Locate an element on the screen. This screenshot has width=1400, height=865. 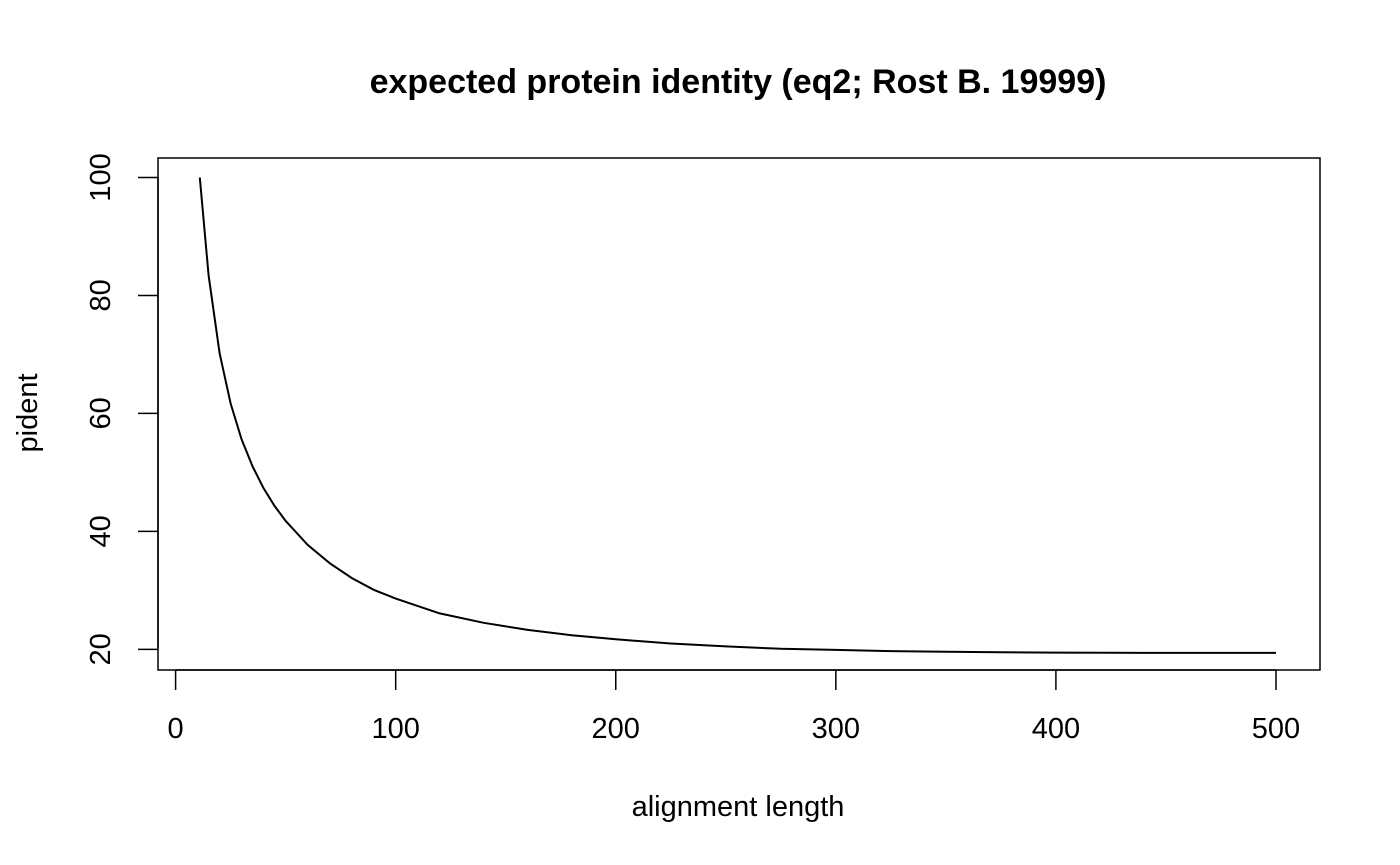
x-axis-label: alignment length is located at coordinates (738, 807).